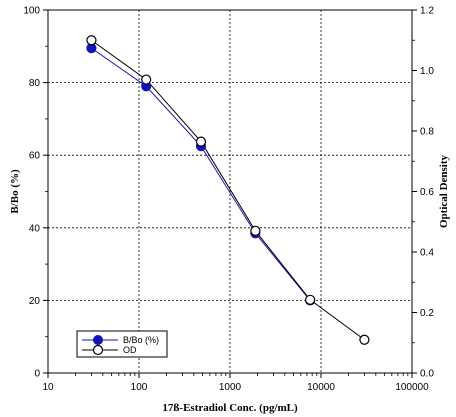  What do you see at coordinates (35, 83) in the screenshot?
I see `y-tick-label: 80` at bounding box center [35, 83].